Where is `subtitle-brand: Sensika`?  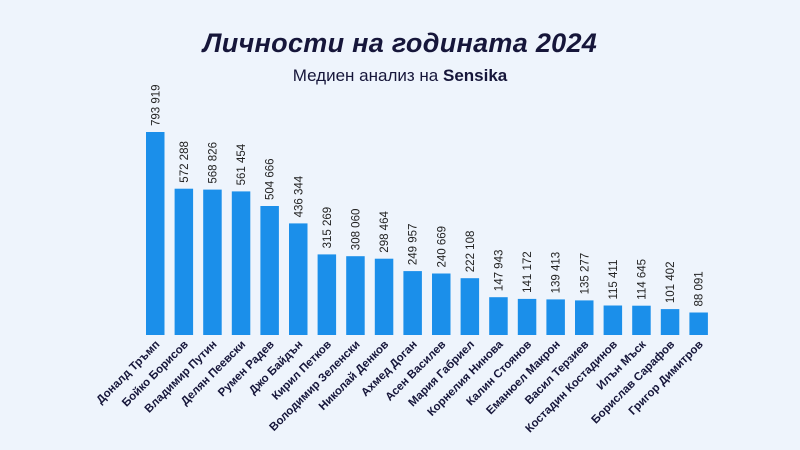 subtitle-brand: Sensika is located at coordinates (475, 75).